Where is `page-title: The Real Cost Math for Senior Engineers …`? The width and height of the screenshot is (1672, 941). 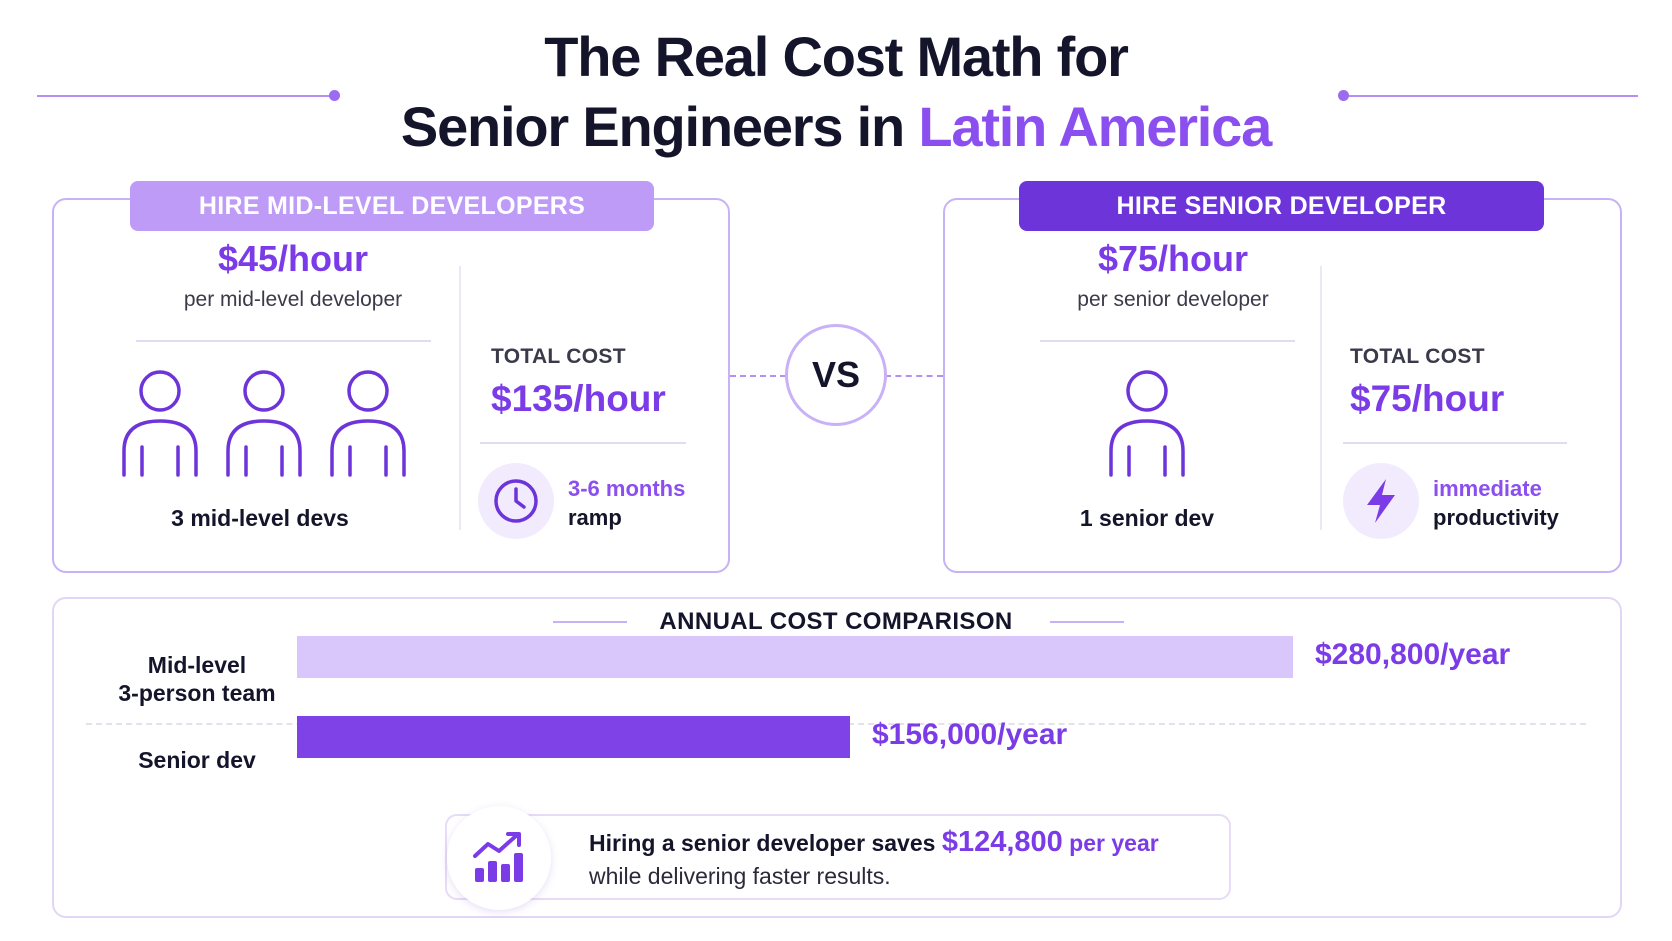
page-title: The Real Cost Math for Senior Engineers … is located at coordinates (836, 92).